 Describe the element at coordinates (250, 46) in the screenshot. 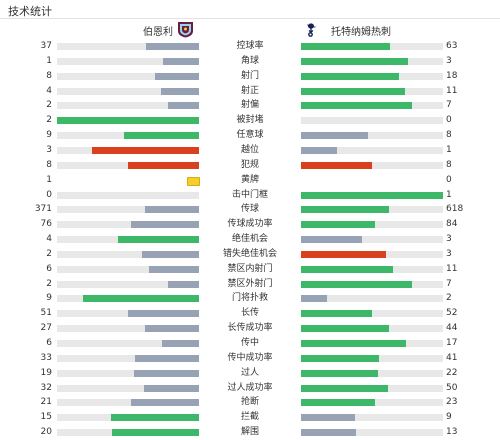

I see `stat-row: 37 控球率 63` at that location.